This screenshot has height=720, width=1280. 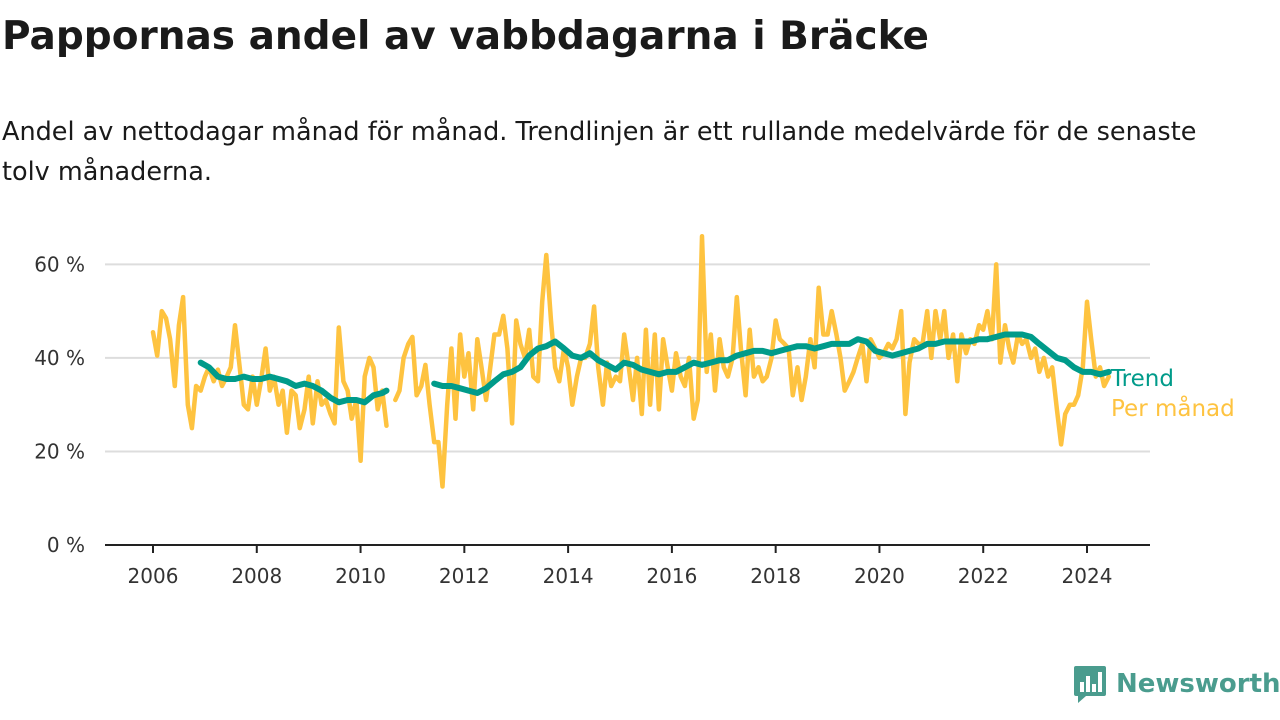 I want to click on x-tick-label: 2012, so click(x=464, y=576).